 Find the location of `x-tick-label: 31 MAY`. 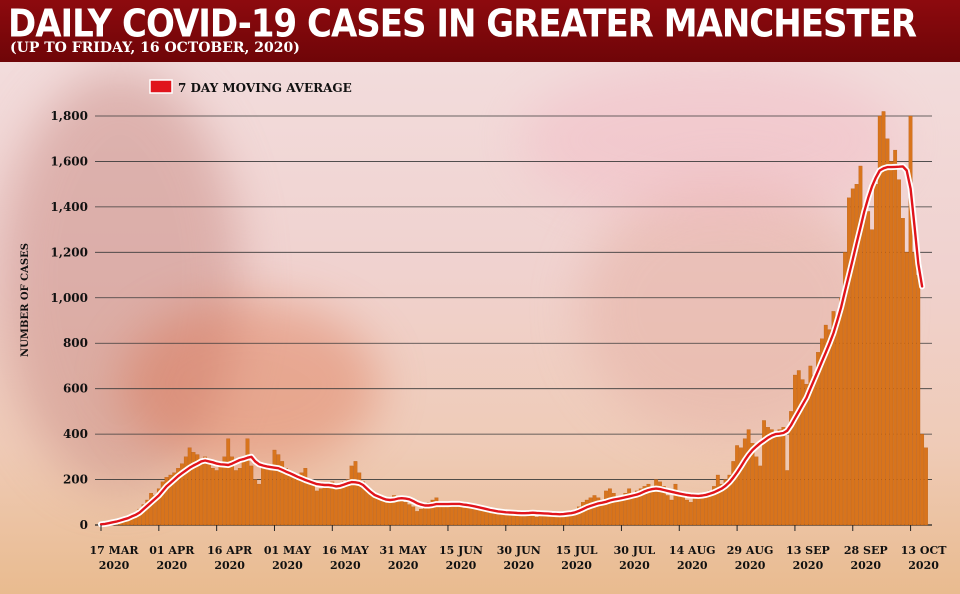

x-tick-label: 31 MAY is located at coordinates (403, 550).